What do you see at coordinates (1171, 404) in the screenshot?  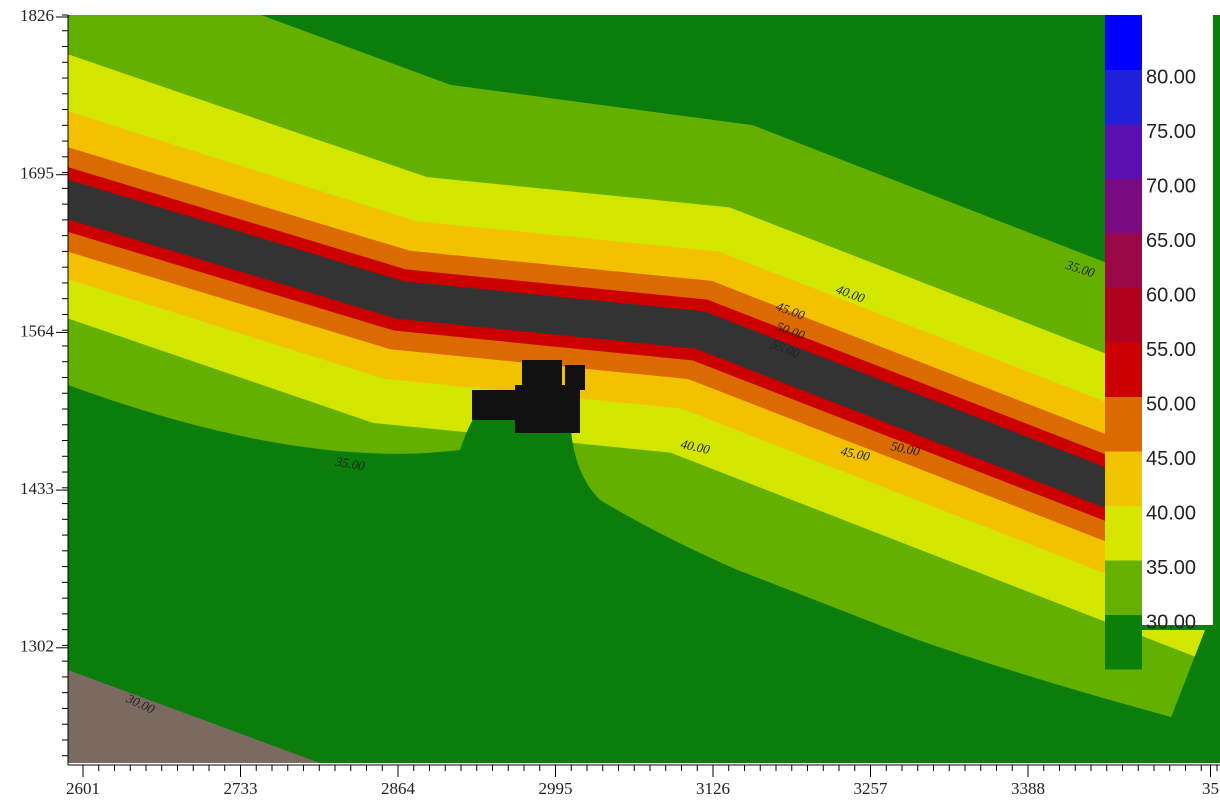 I see `legend-label: 50.00` at bounding box center [1171, 404].